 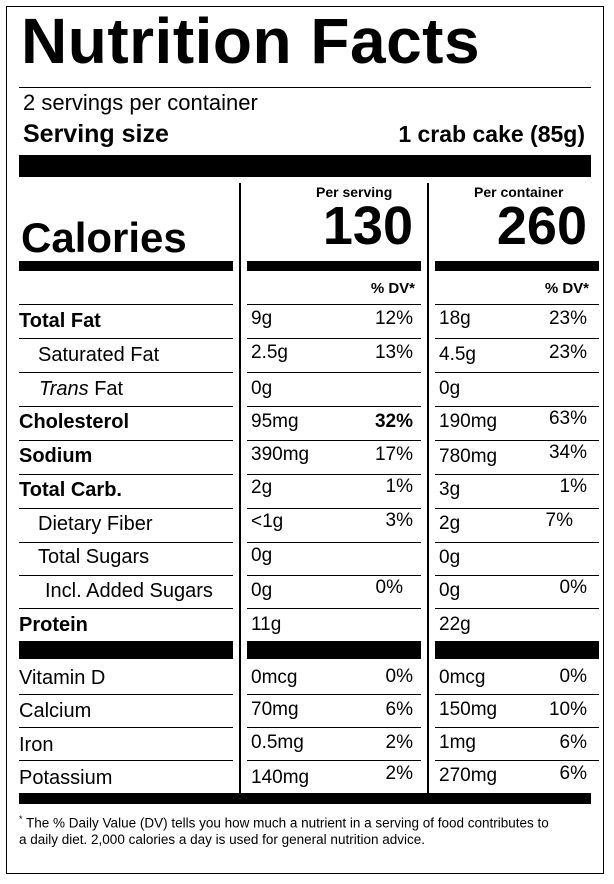 I want to click on saturated-fat-container-amount: 4.5g, so click(x=457, y=354).